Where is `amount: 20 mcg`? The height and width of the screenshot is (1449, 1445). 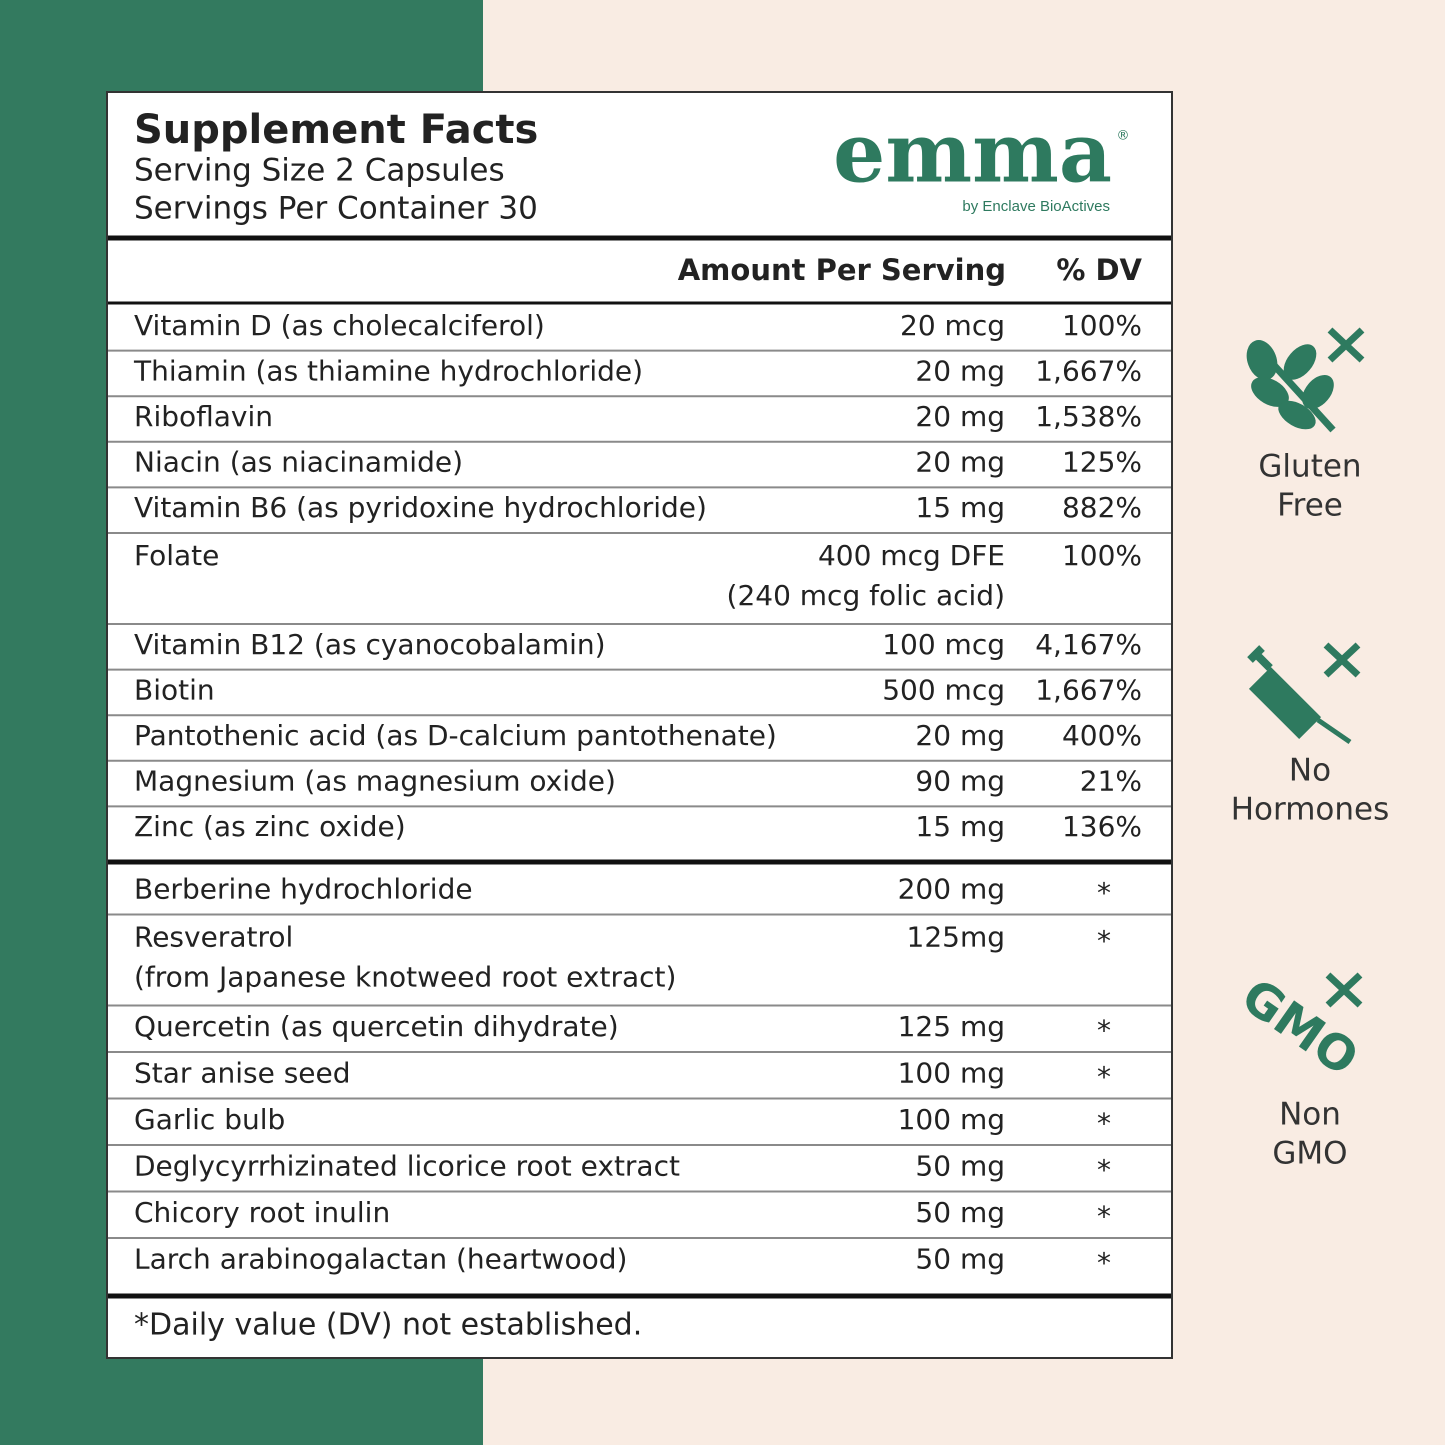
amount: 20 mcg is located at coordinates (952, 325).